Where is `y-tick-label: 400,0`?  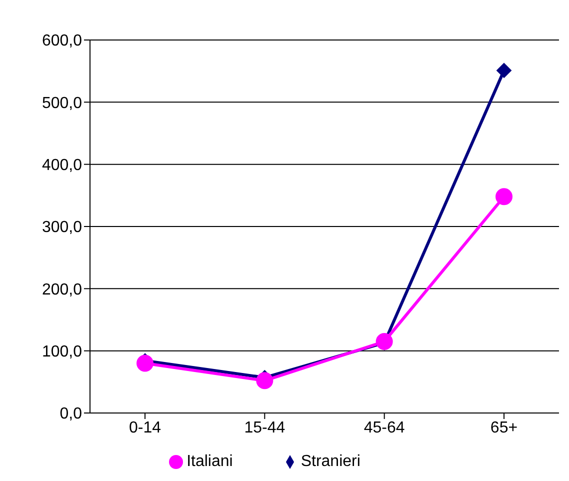 y-tick-label: 400,0 is located at coordinates (62, 165).